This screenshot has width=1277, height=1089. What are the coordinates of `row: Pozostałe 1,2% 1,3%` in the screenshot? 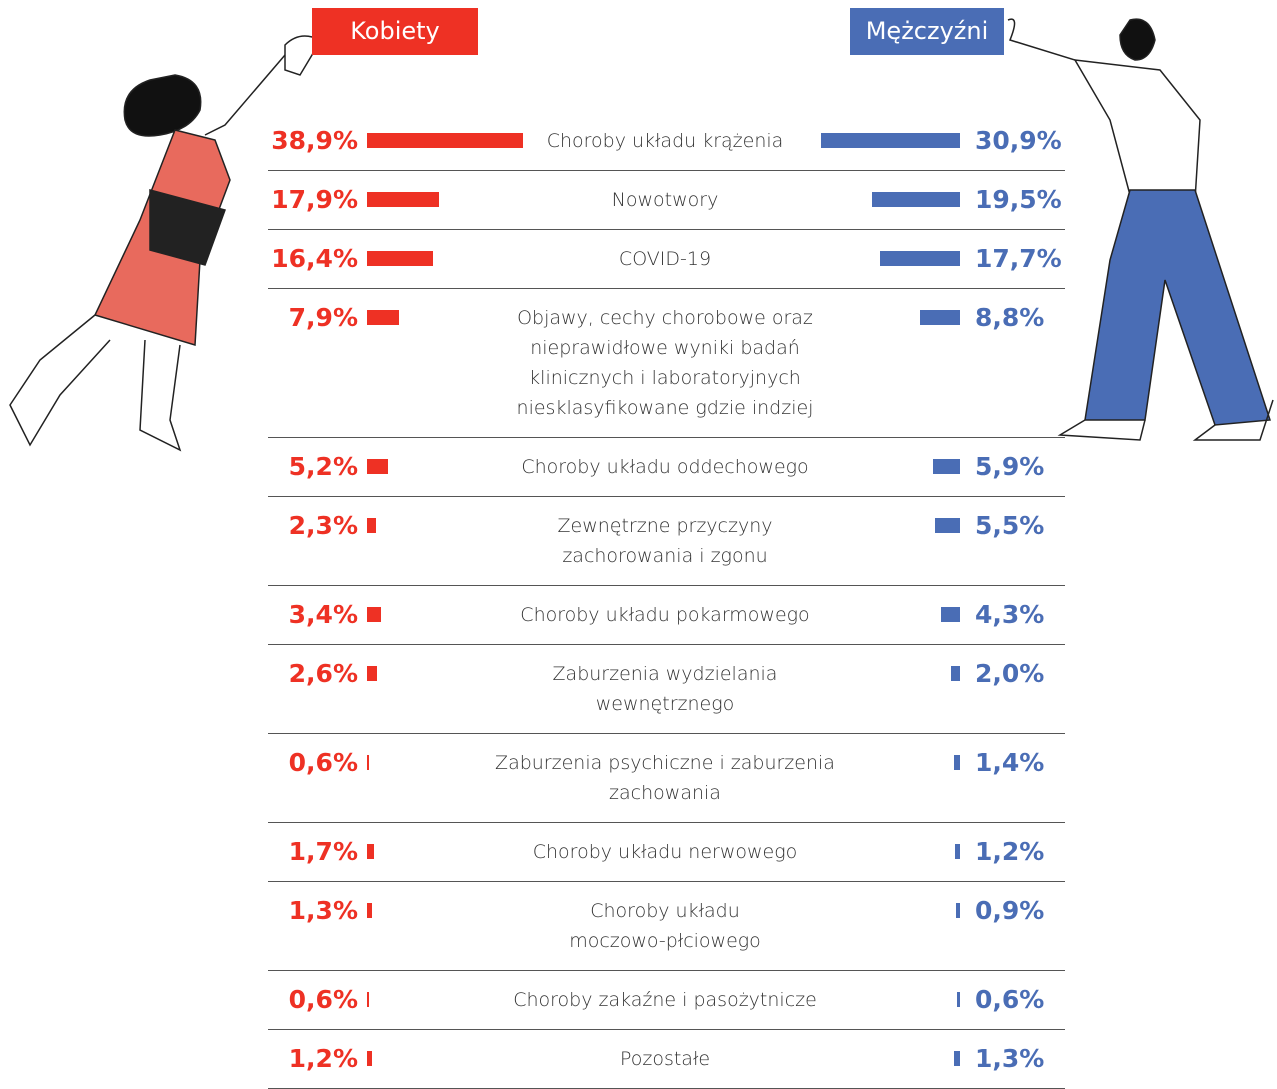 It's located at (666, 1059).